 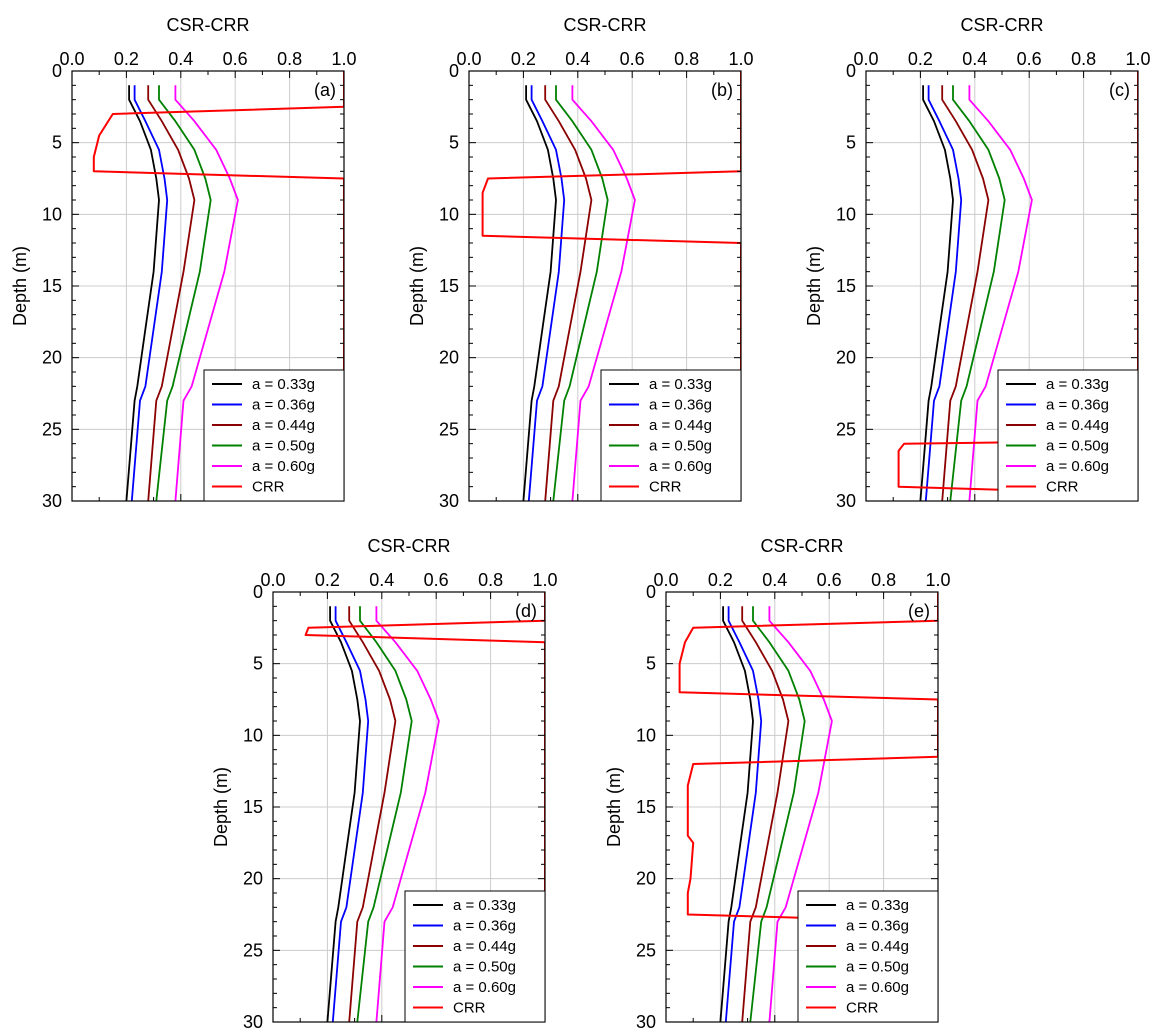 I want to click on panel-label: (d), so click(x=526, y=611).